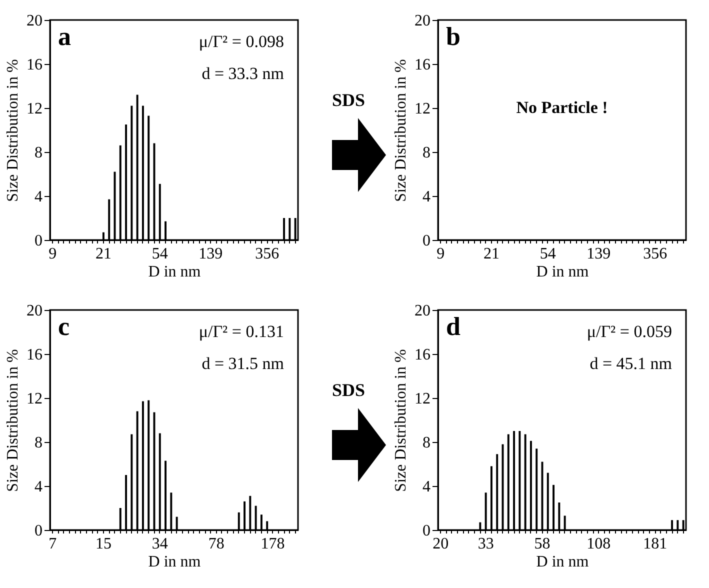 The height and width of the screenshot is (588, 709). What do you see at coordinates (453, 36) in the screenshot?
I see `chart-title: b` at bounding box center [453, 36].